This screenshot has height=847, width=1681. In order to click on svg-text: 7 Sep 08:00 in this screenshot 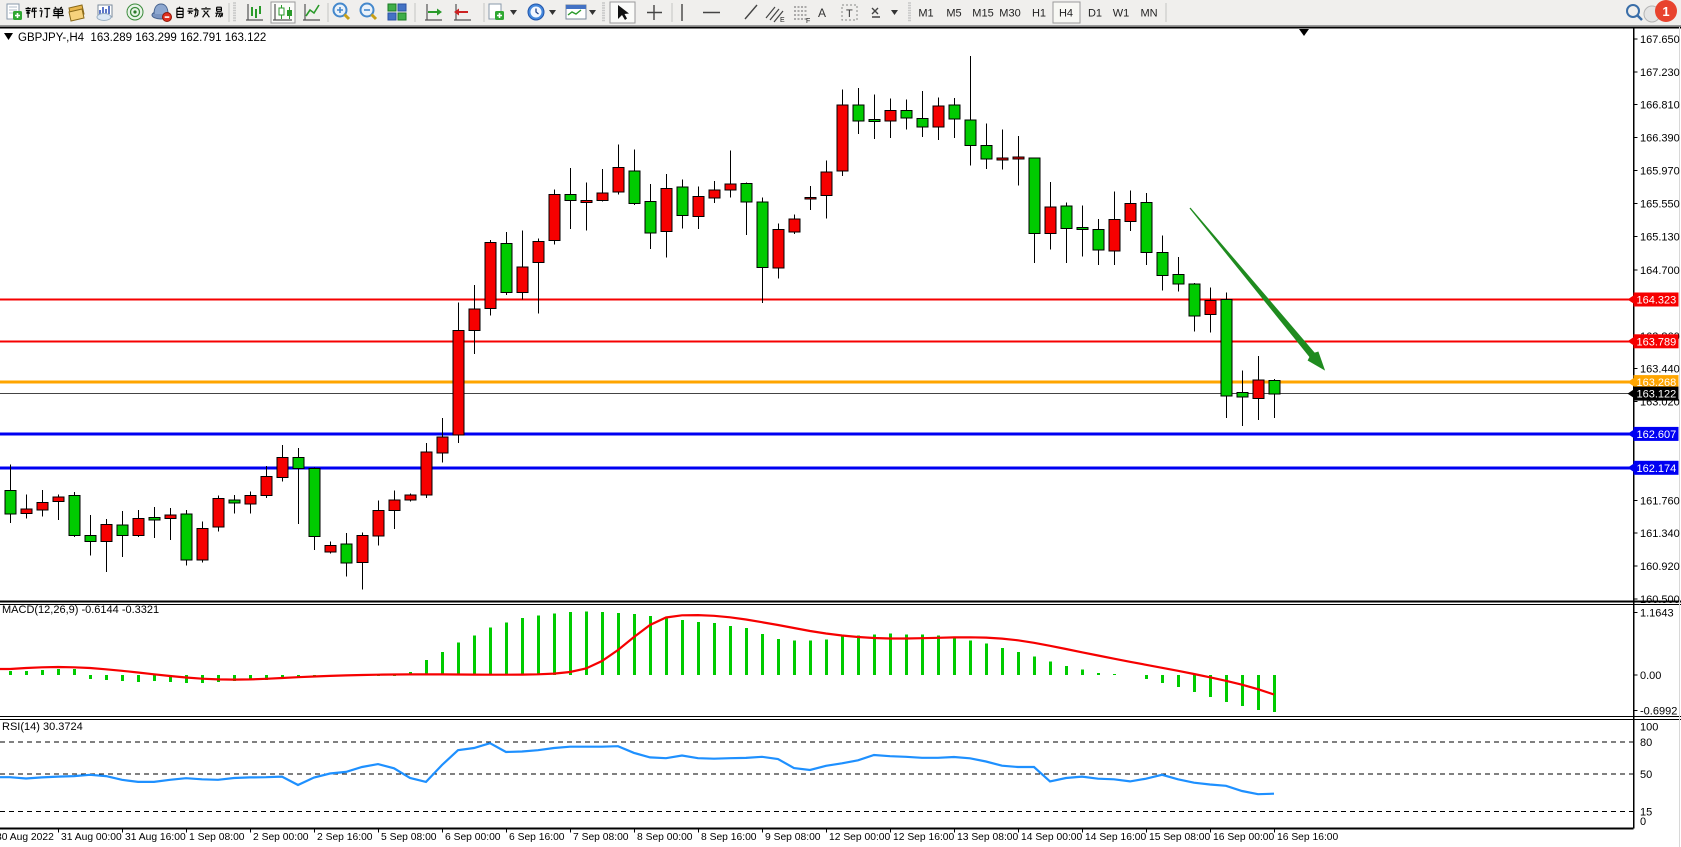, I will do `click(601, 837)`.